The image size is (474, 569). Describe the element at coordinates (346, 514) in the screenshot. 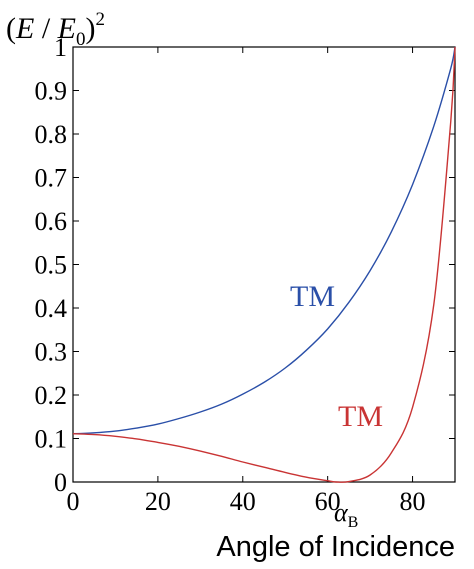

I see `brewster-angle-label: αB` at that location.